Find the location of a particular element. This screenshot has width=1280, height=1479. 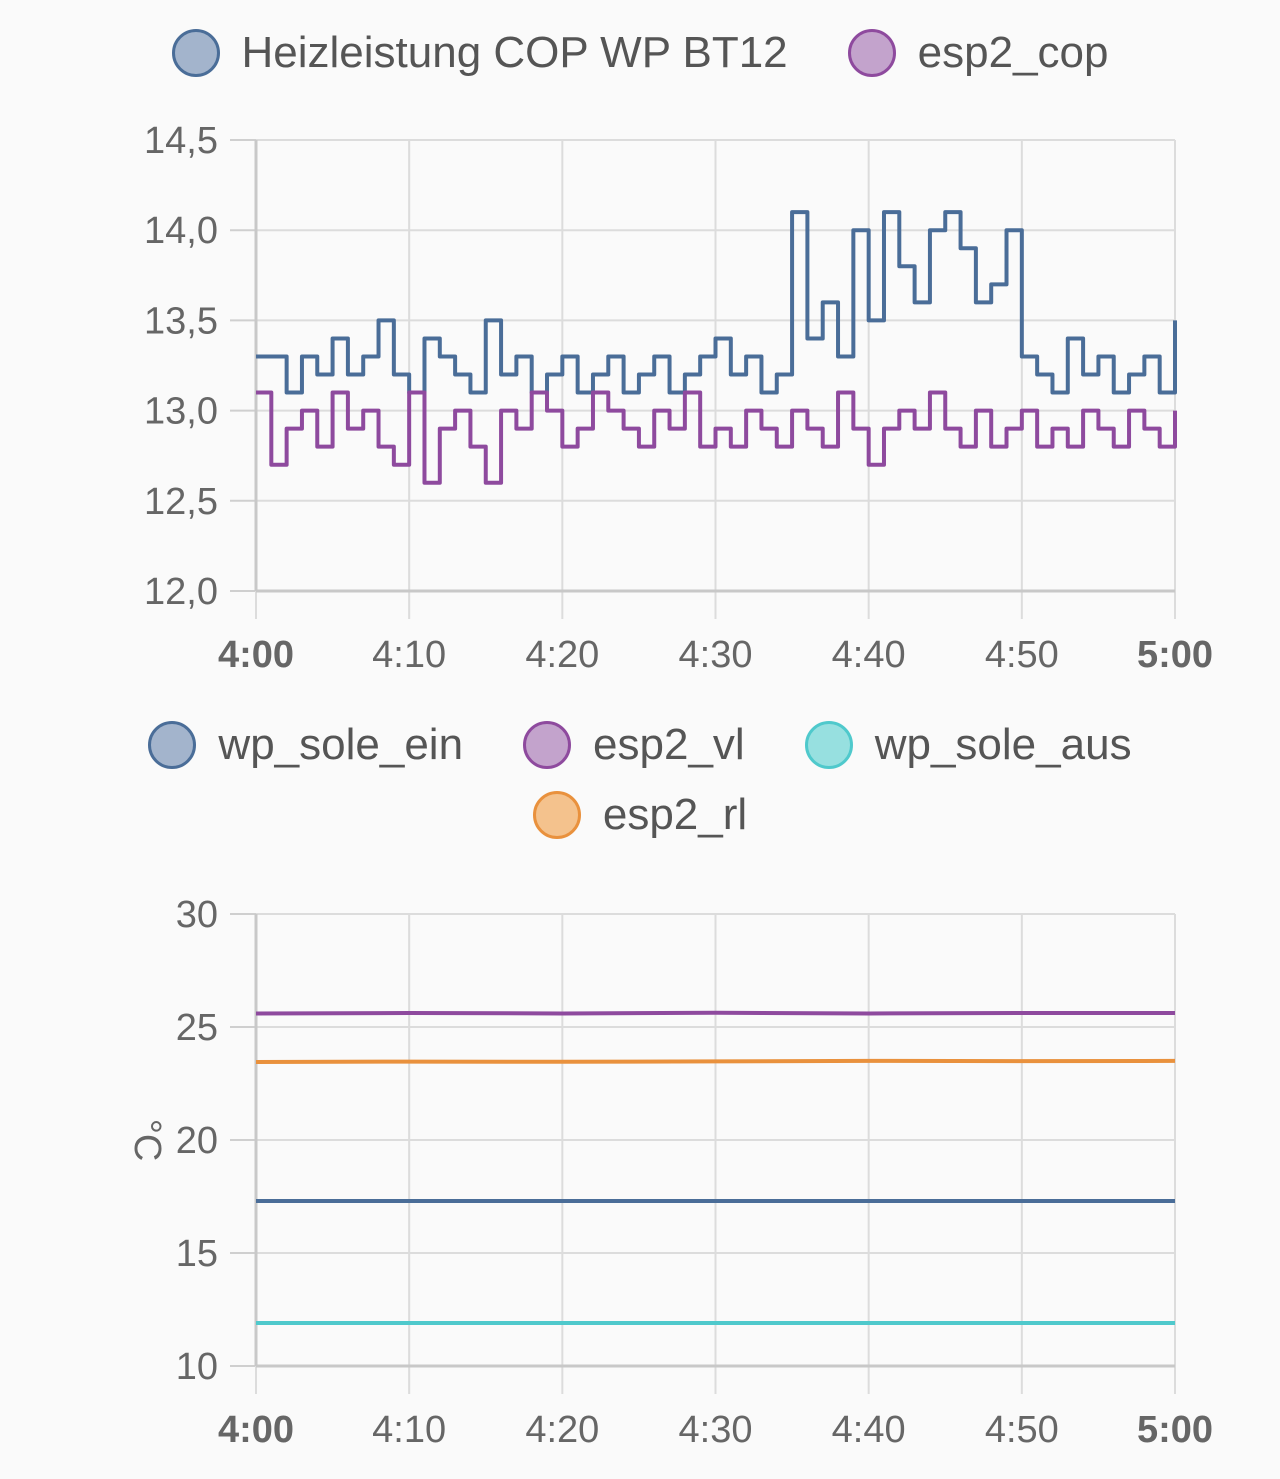

legend-item-esp2-rl: esp2_rl is located at coordinates (640, 815).